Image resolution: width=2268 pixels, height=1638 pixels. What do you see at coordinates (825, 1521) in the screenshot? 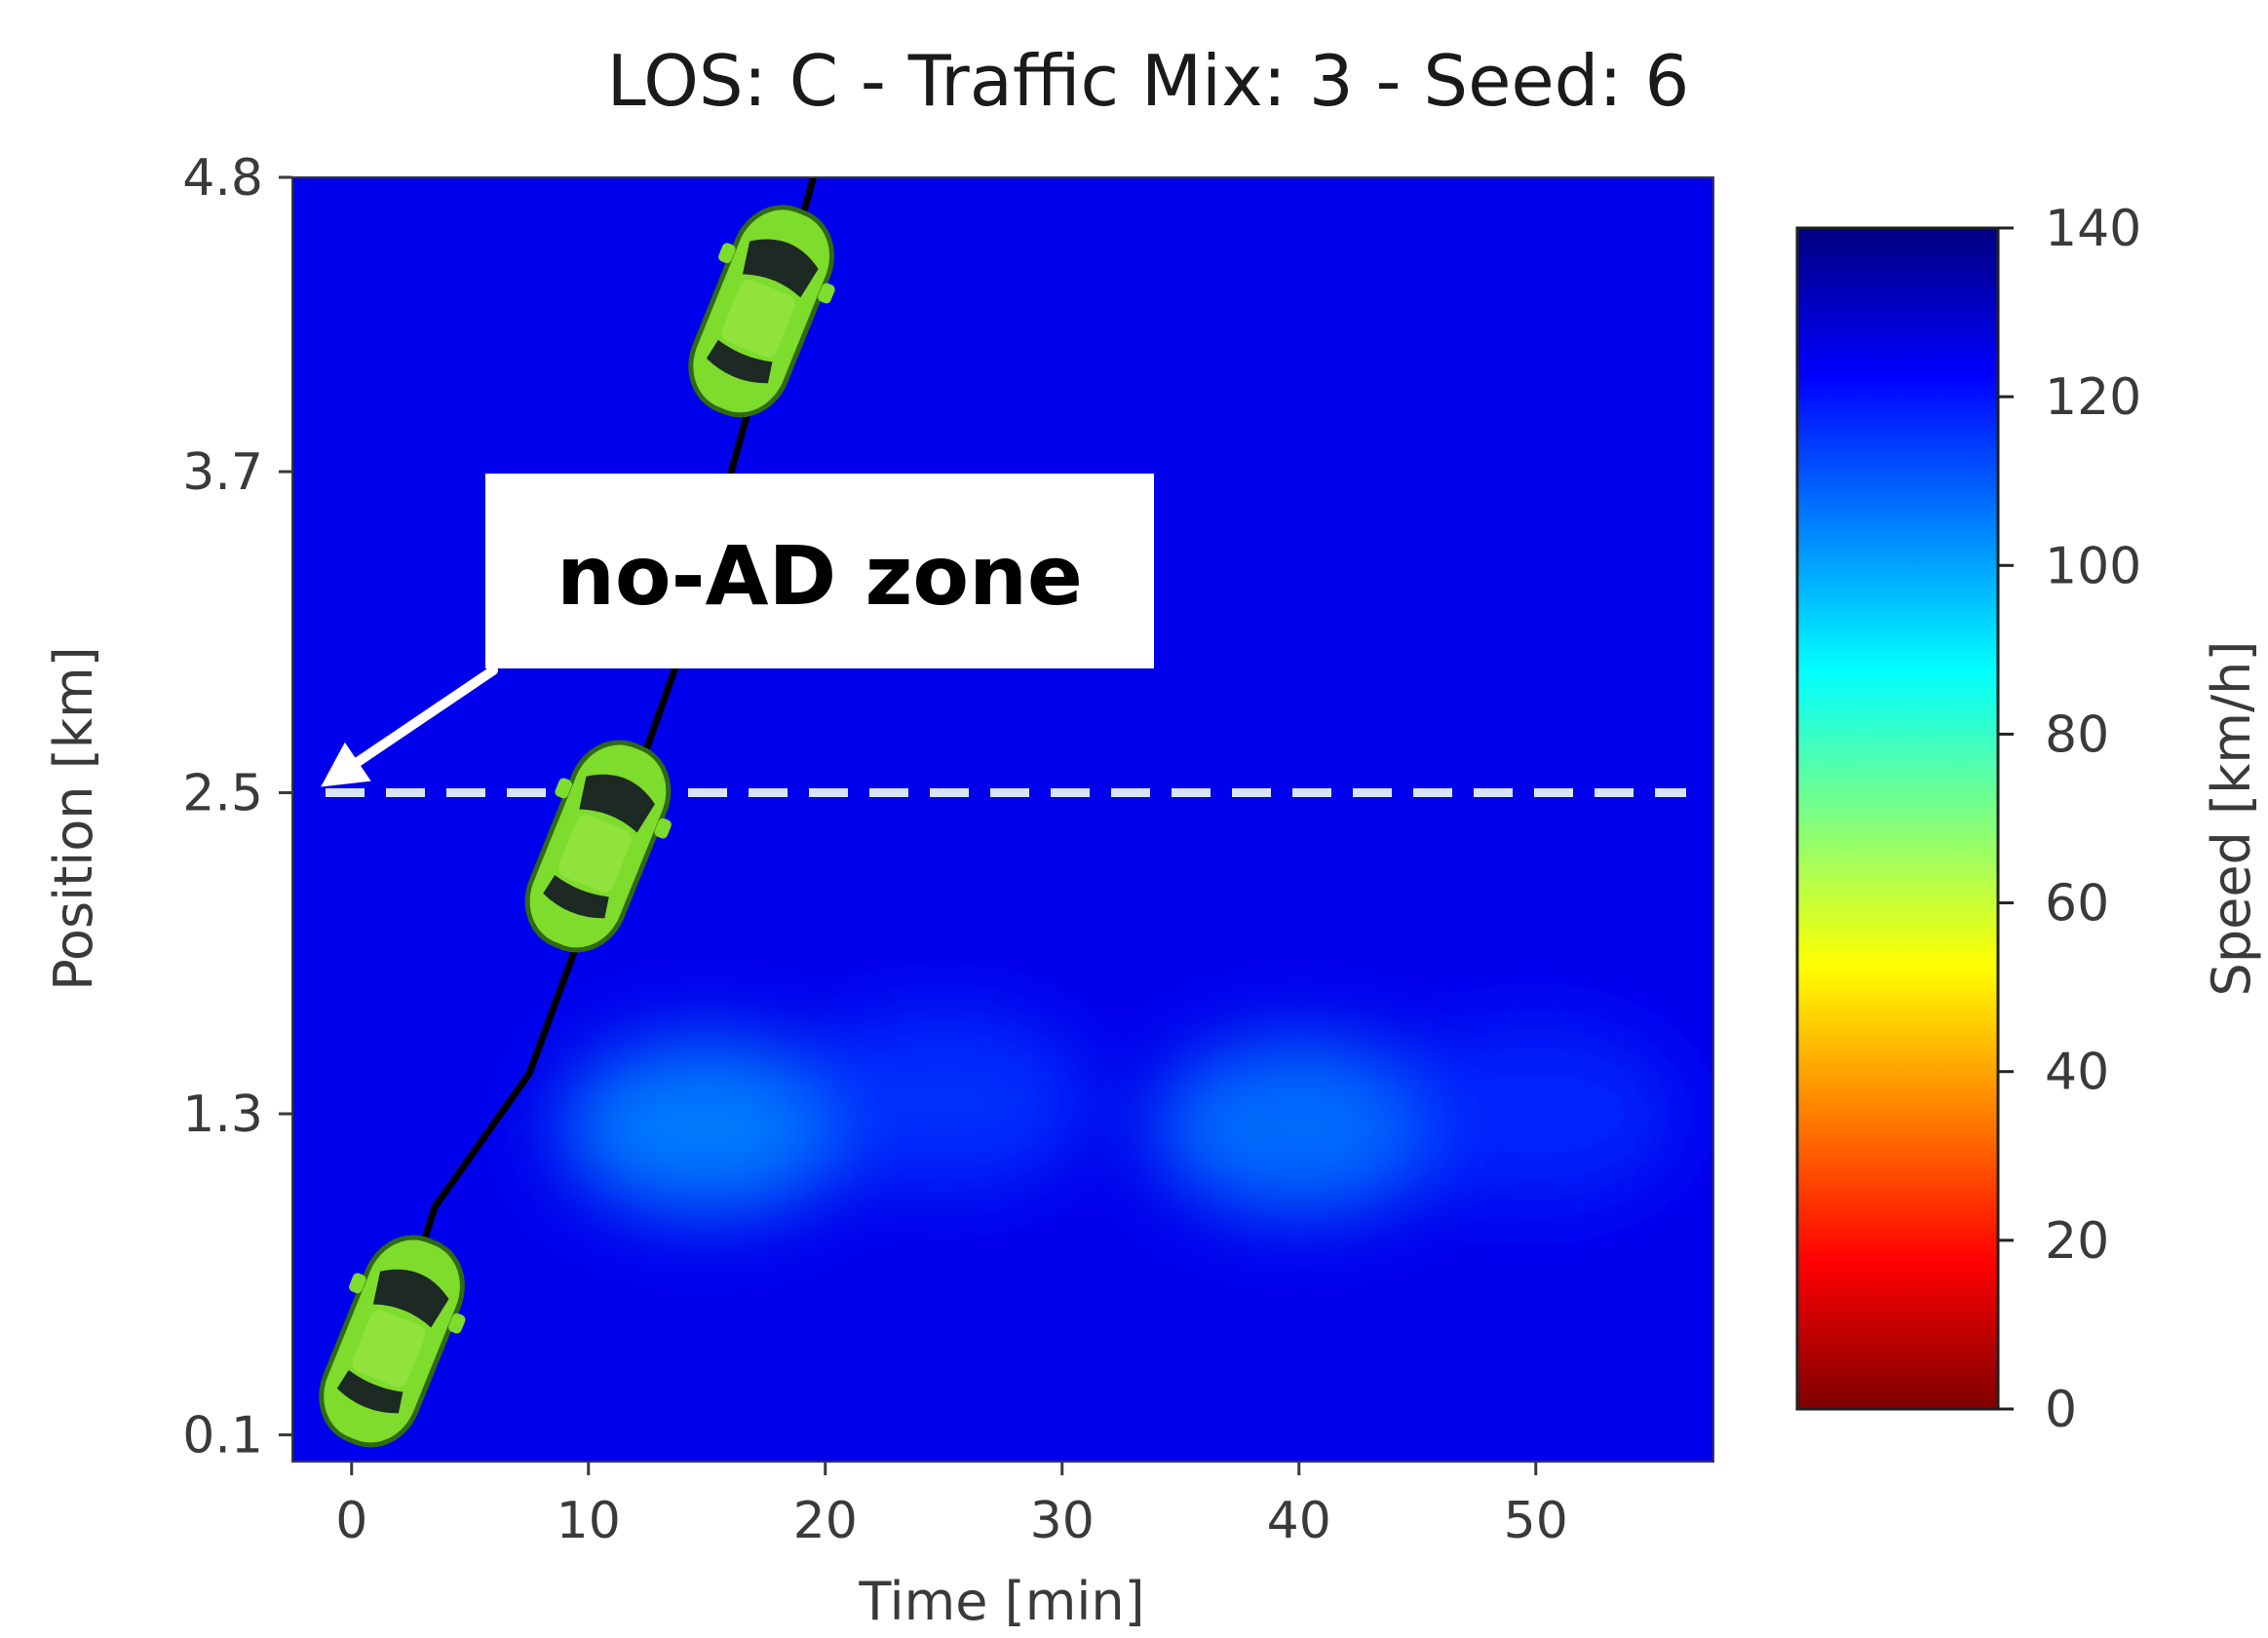
I see `x-tick-label: 20` at bounding box center [825, 1521].